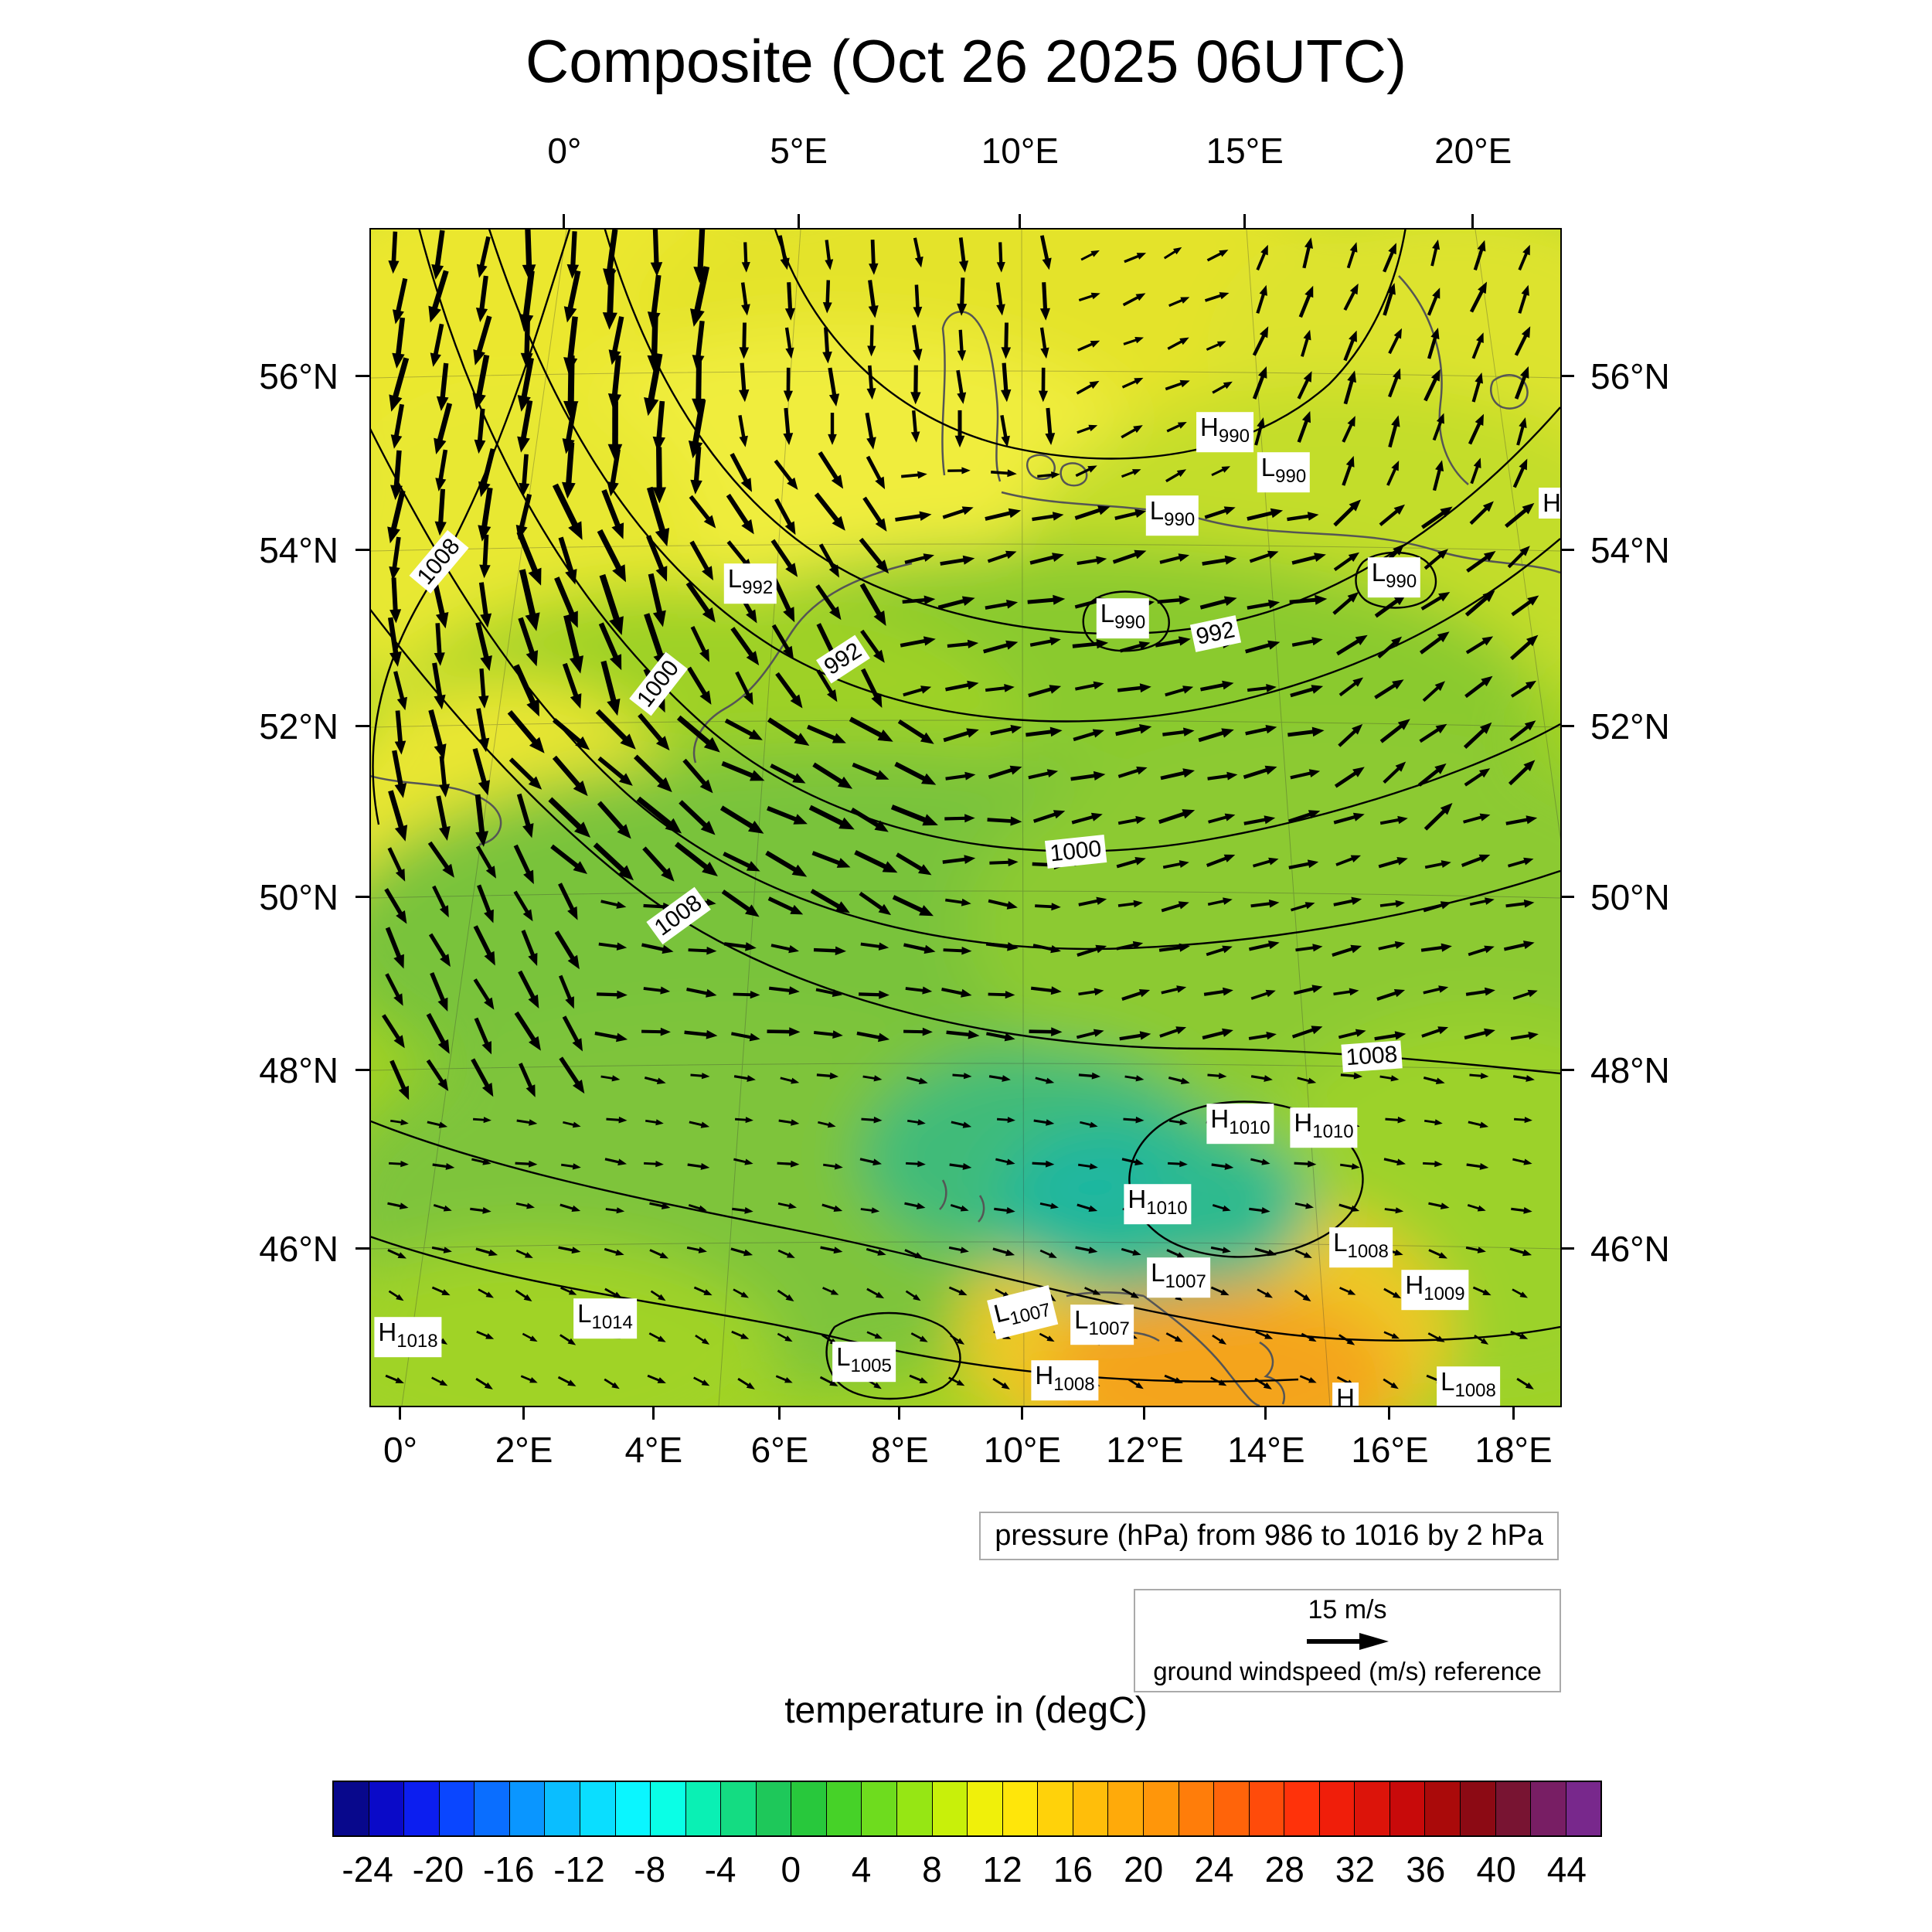 The image size is (1932, 1932). Describe the element at coordinates (1567, 1869) in the screenshot. I see `colorbar-tick-label: 44` at that location.